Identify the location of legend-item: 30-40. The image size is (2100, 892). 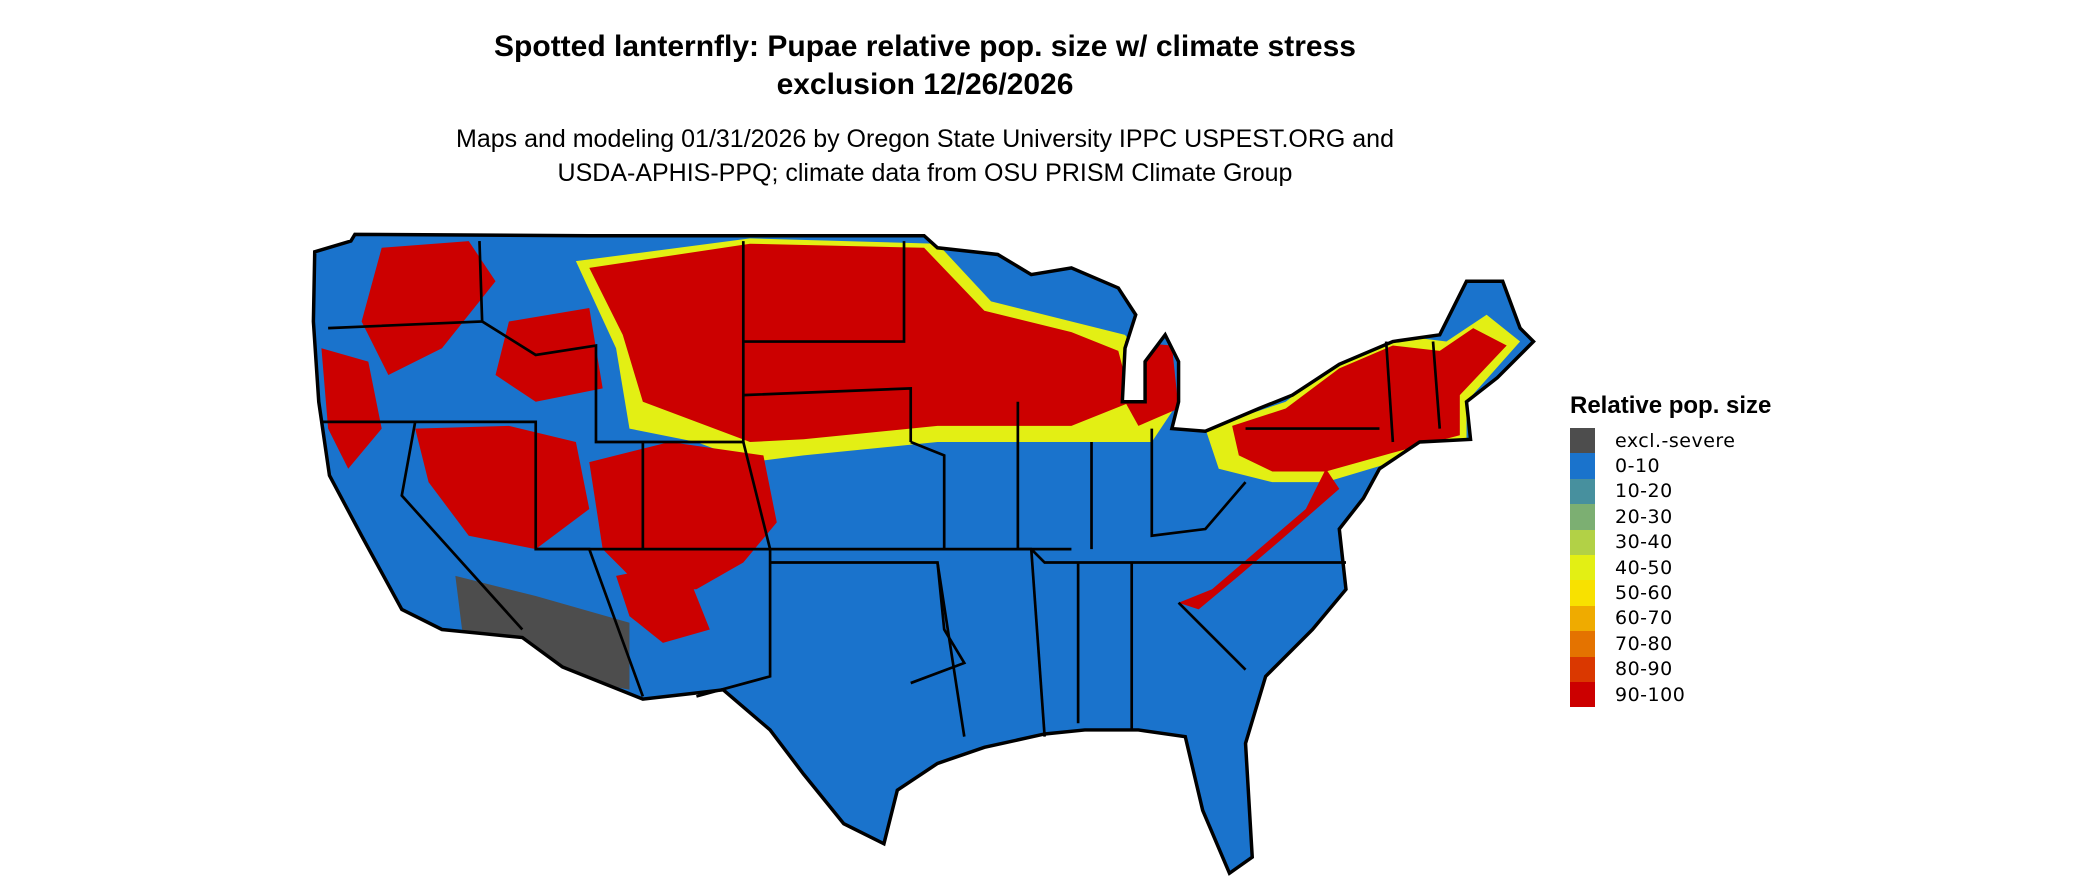
(1670, 542).